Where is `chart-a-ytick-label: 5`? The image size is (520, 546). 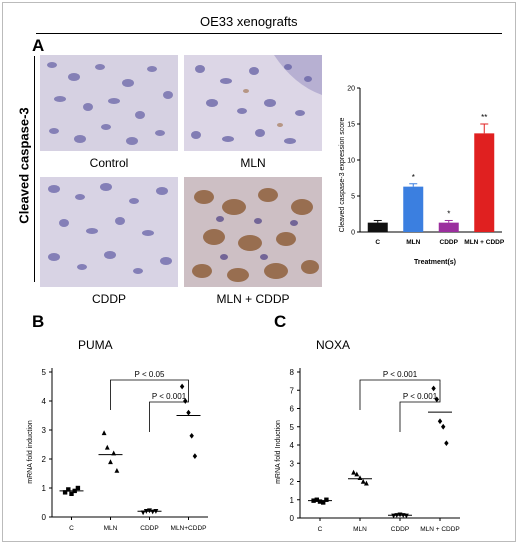 chart-a-ytick-label: 5 is located at coordinates (353, 197).